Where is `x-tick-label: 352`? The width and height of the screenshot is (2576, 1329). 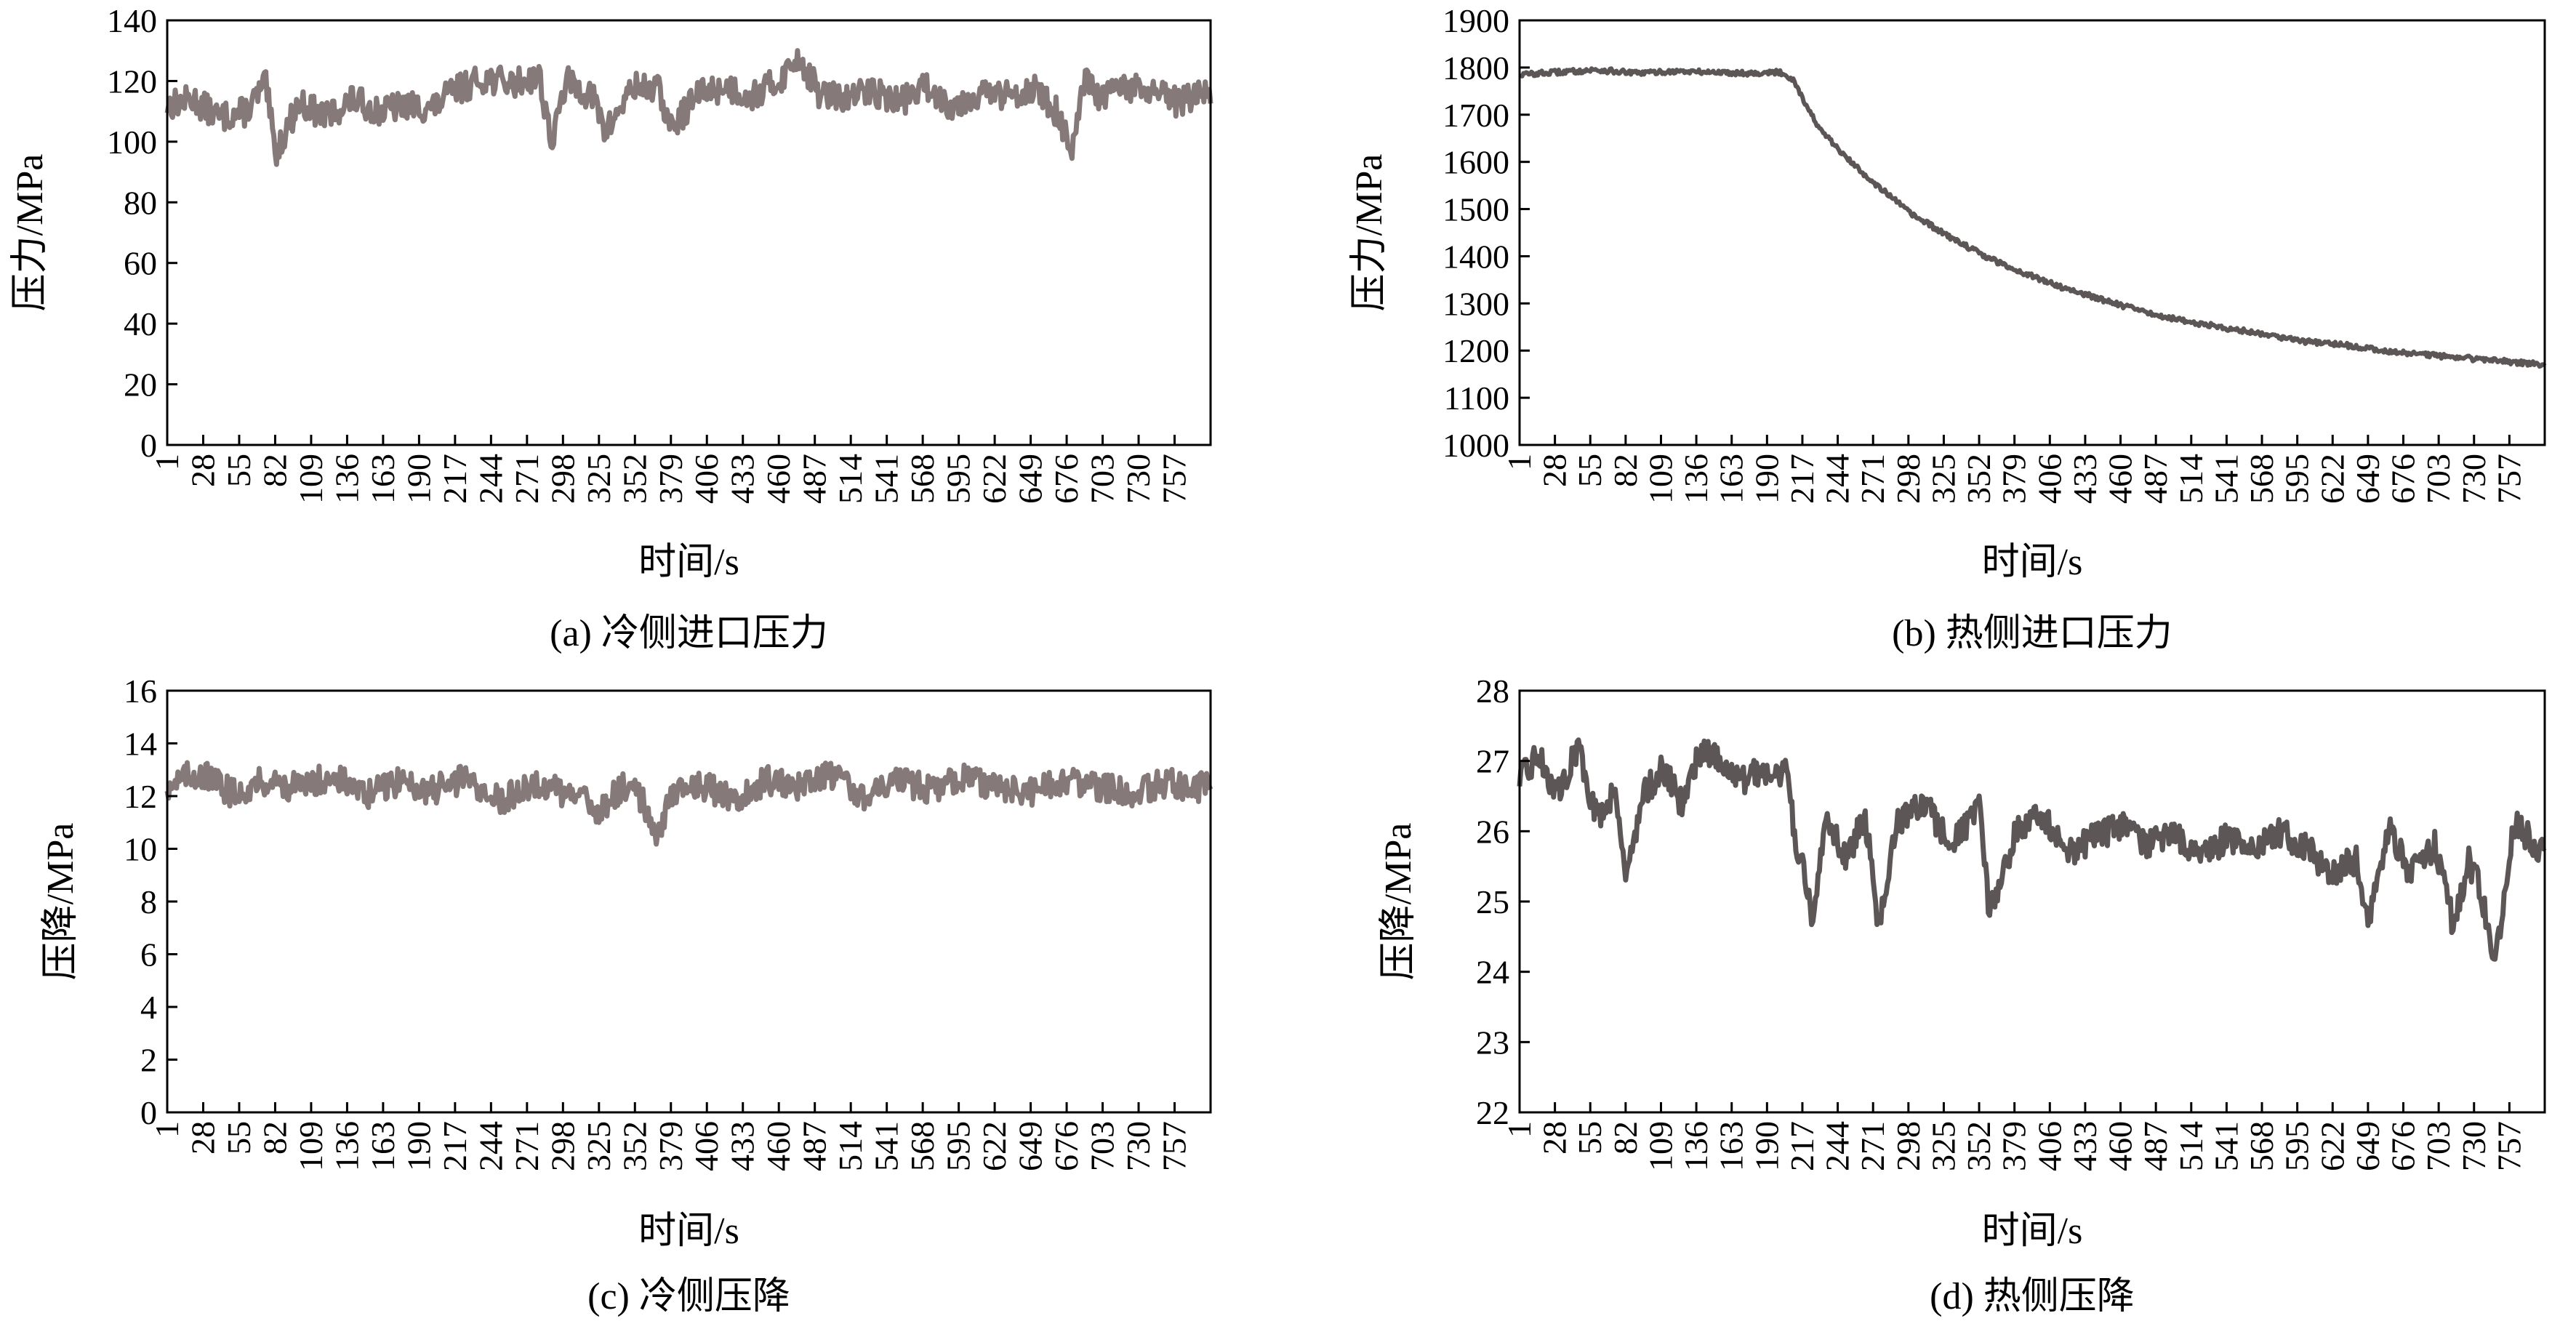 x-tick-label: 352 is located at coordinates (634, 479).